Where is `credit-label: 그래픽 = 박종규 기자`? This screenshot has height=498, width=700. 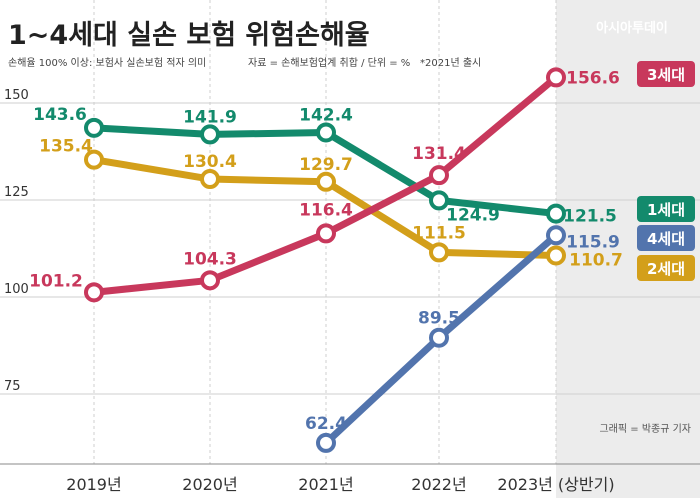
credit-label: 그래픽 = 박종규 기자 is located at coordinates (645, 429).